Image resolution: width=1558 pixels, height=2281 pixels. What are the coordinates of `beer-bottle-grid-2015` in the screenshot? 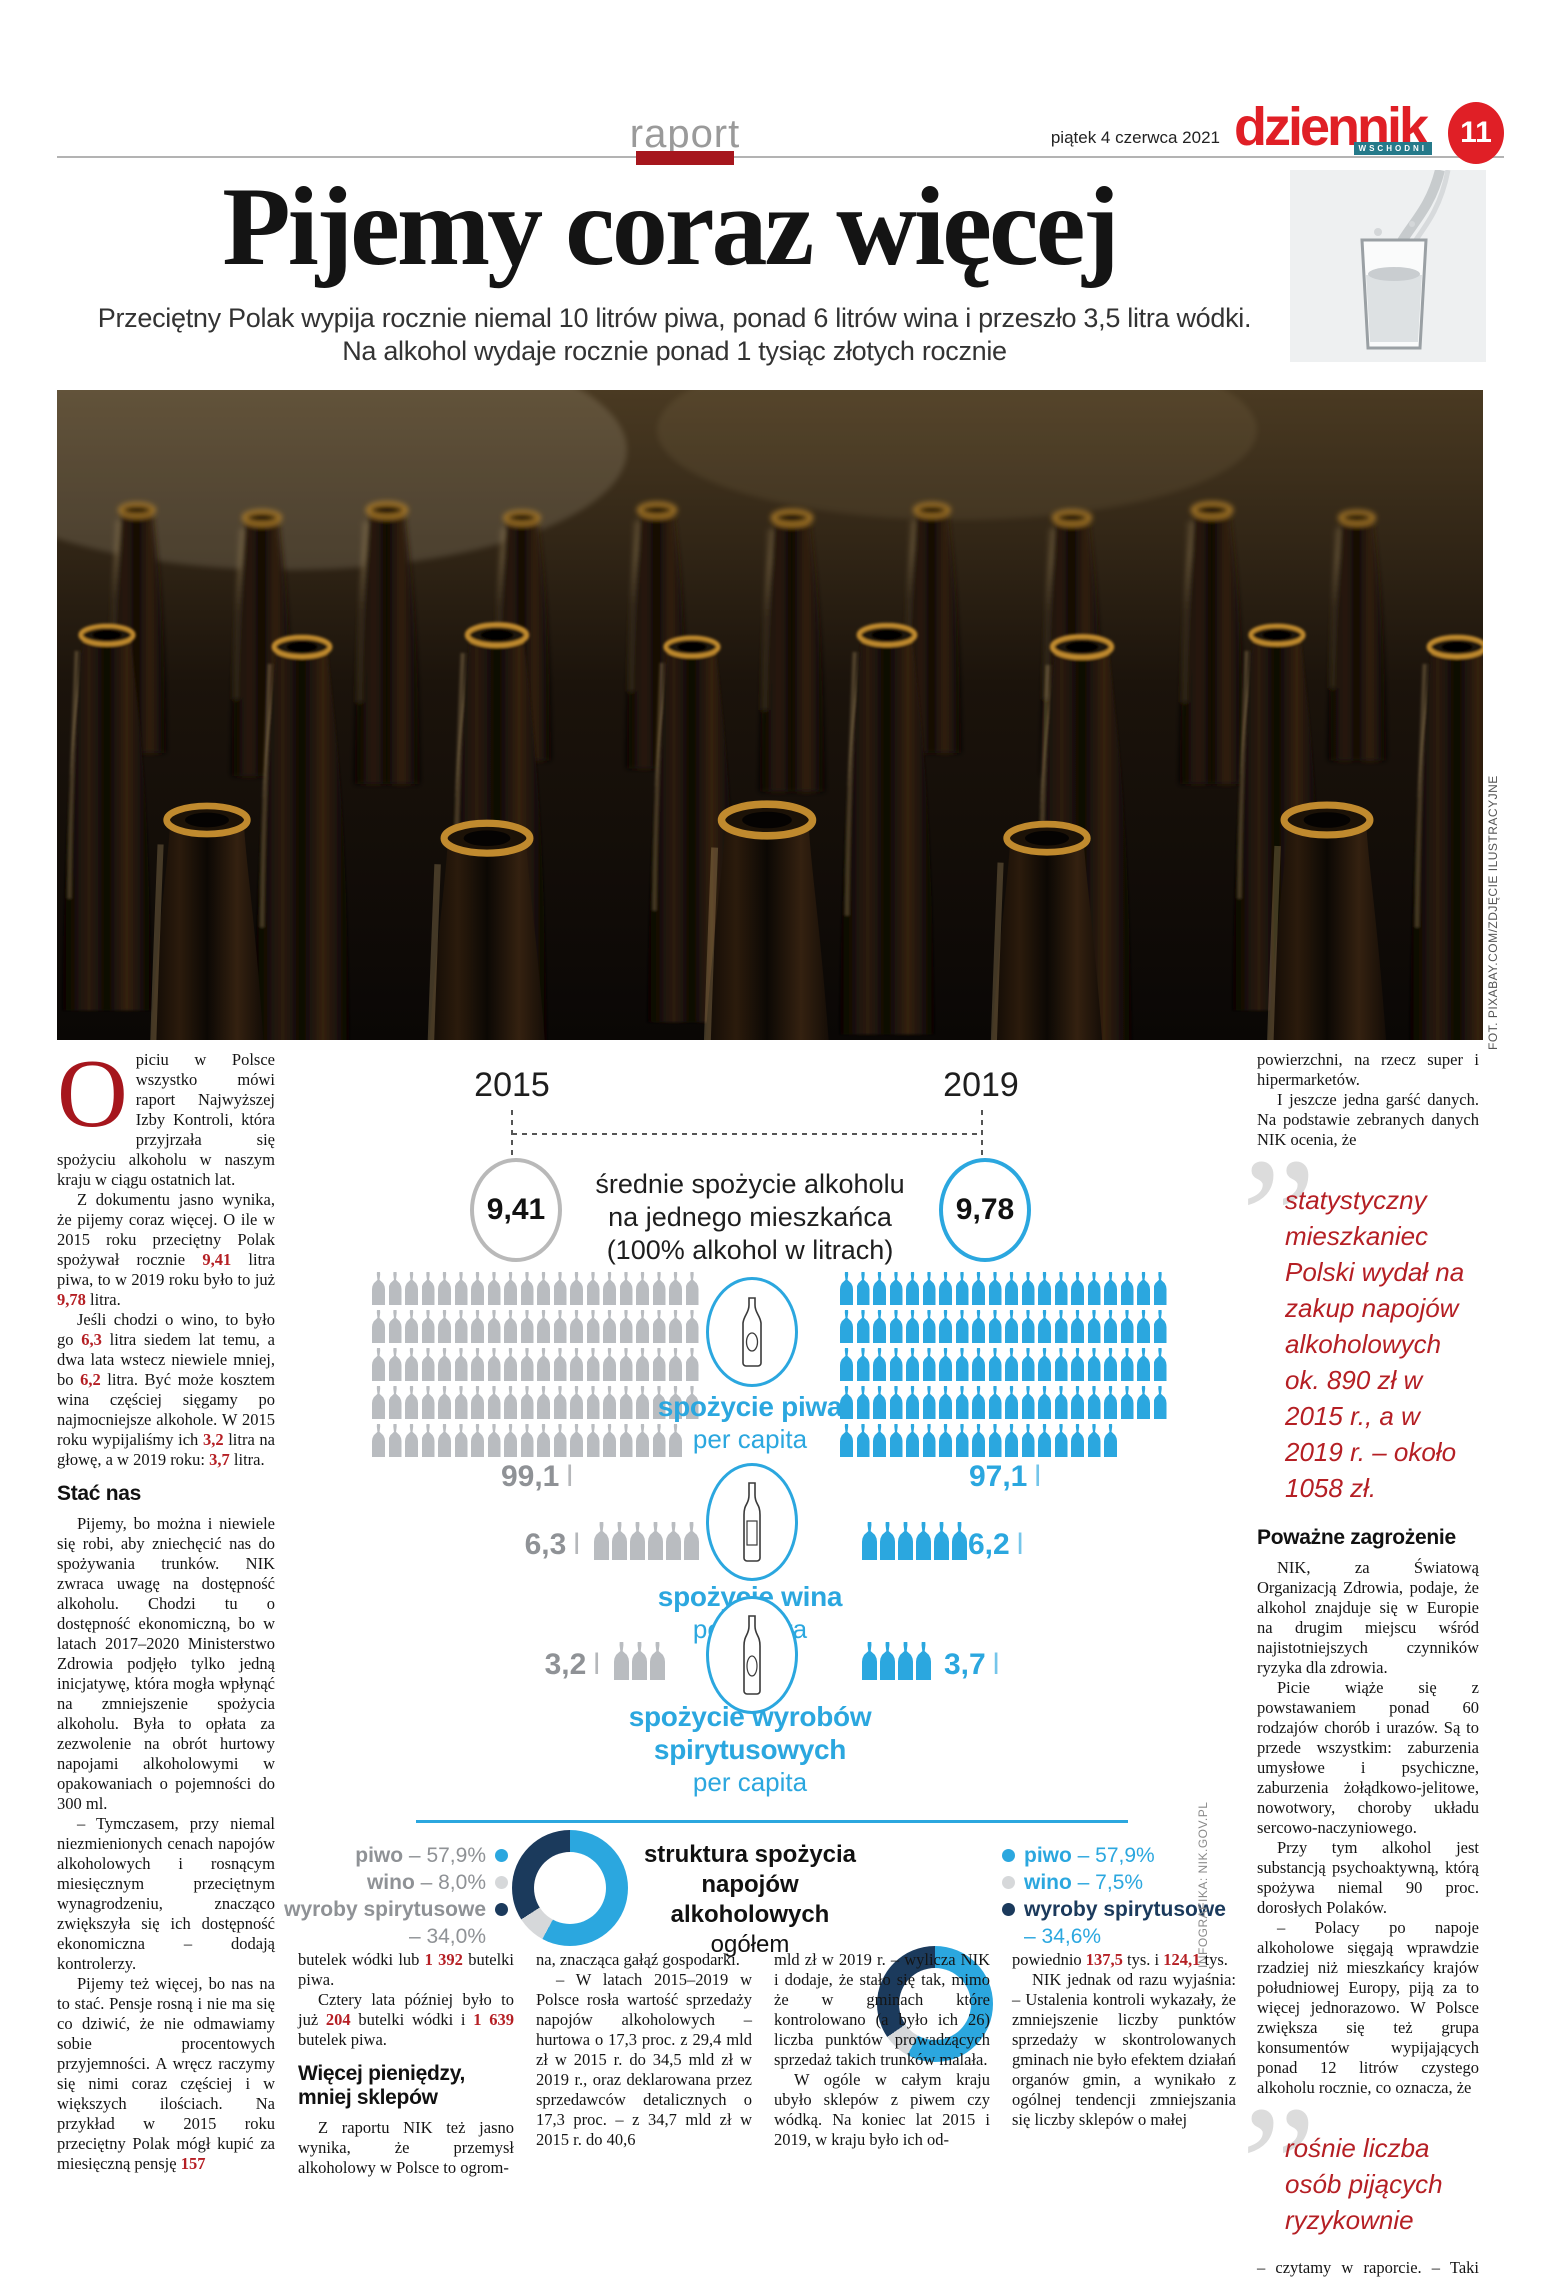 It's located at (540, 1367).